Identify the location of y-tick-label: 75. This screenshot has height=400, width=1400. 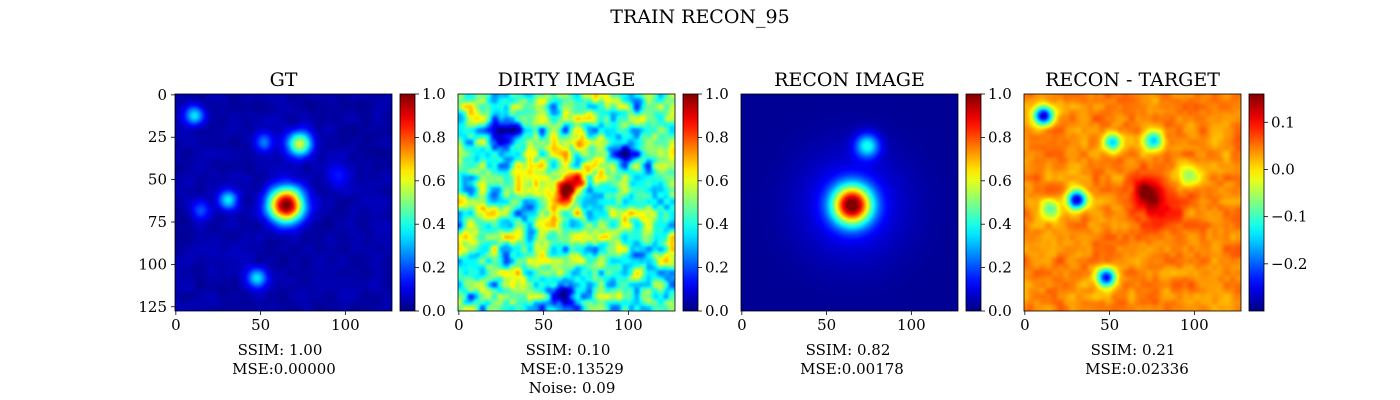
(157, 222).